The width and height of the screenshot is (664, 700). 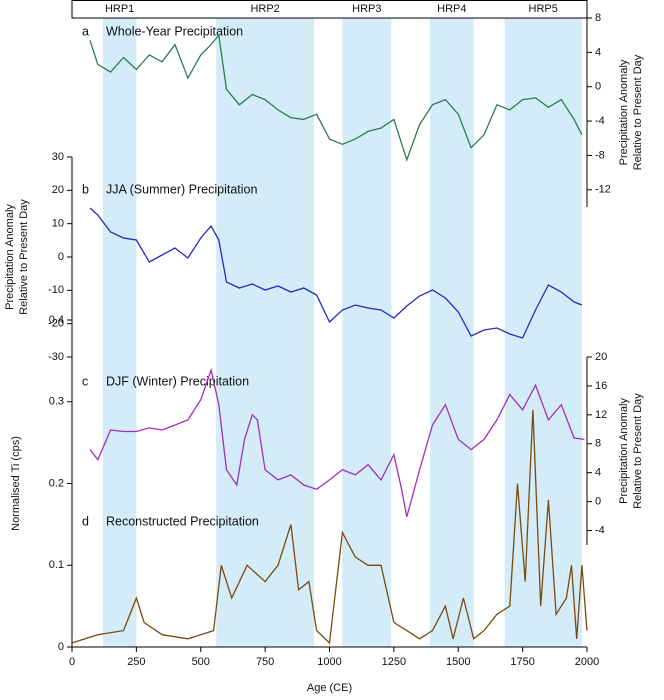 I want to click on y-tick-label: 16, so click(x=601, y=386).